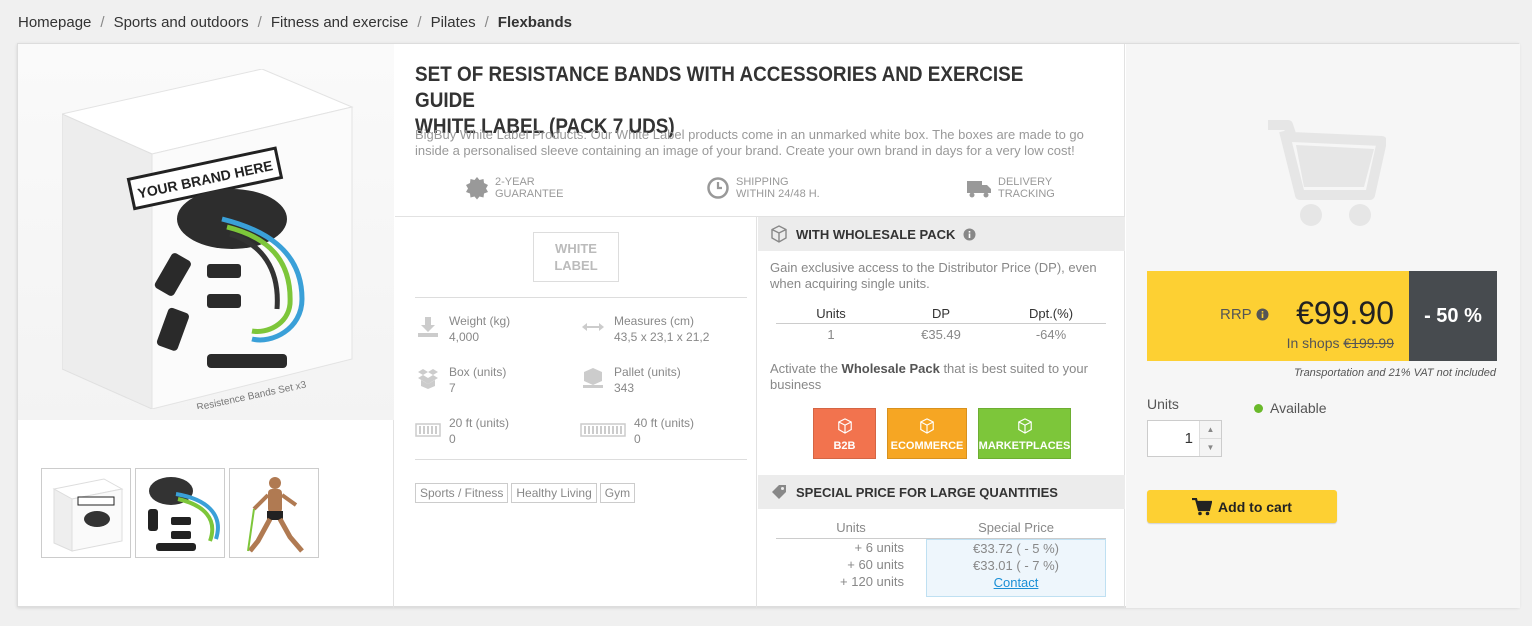  Describe the element at coordinates (428, 327) in the screenshot. I see `weight-download-icon` at that location.